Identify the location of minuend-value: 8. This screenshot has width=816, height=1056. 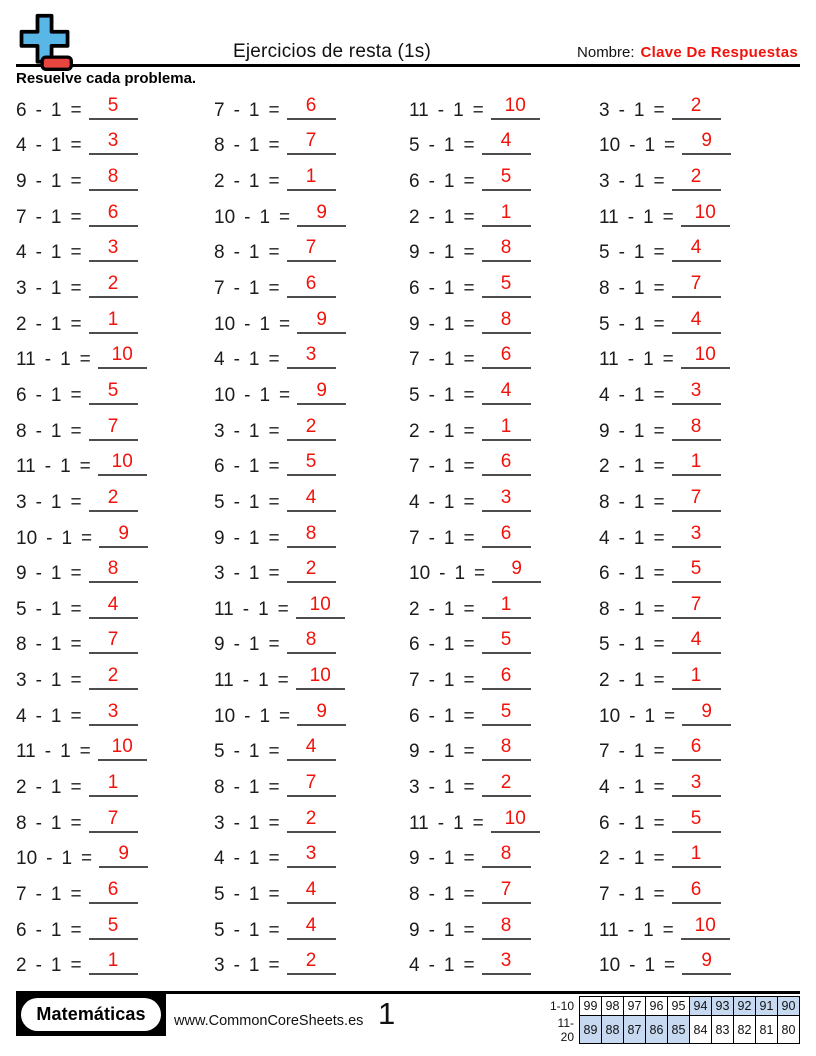
(414, 894).